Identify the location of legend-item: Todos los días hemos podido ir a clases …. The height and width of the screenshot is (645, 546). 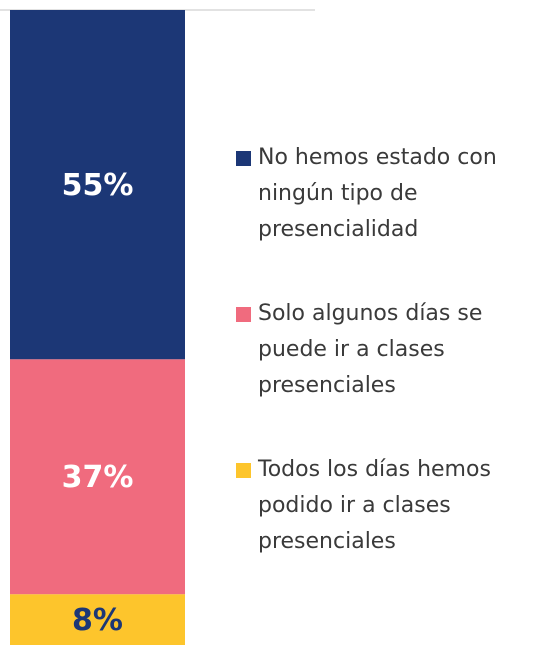
(389, 506).